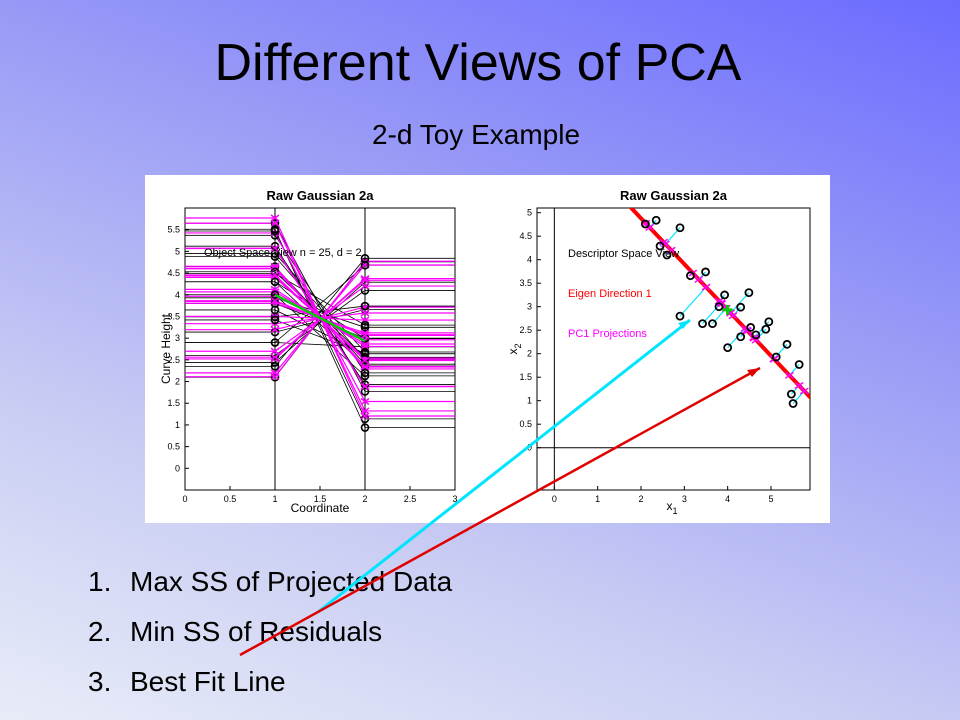  What do you see at coordinates (610, 294) in the screenshot?
I see `annotation: Eigen Direction 1` at bounding box center [610, 294].